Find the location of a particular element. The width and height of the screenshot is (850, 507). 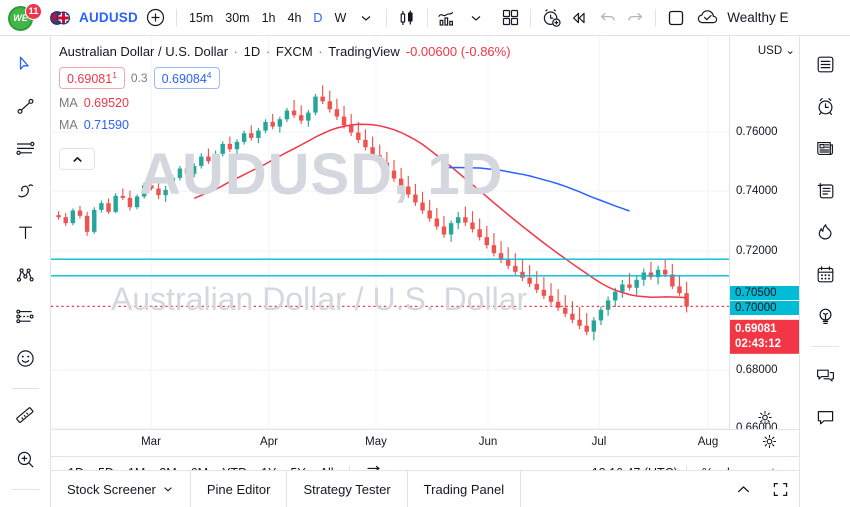

chart-legend-values: 0.690811 0.3 0.690844 is located at coordinates (139, 78).